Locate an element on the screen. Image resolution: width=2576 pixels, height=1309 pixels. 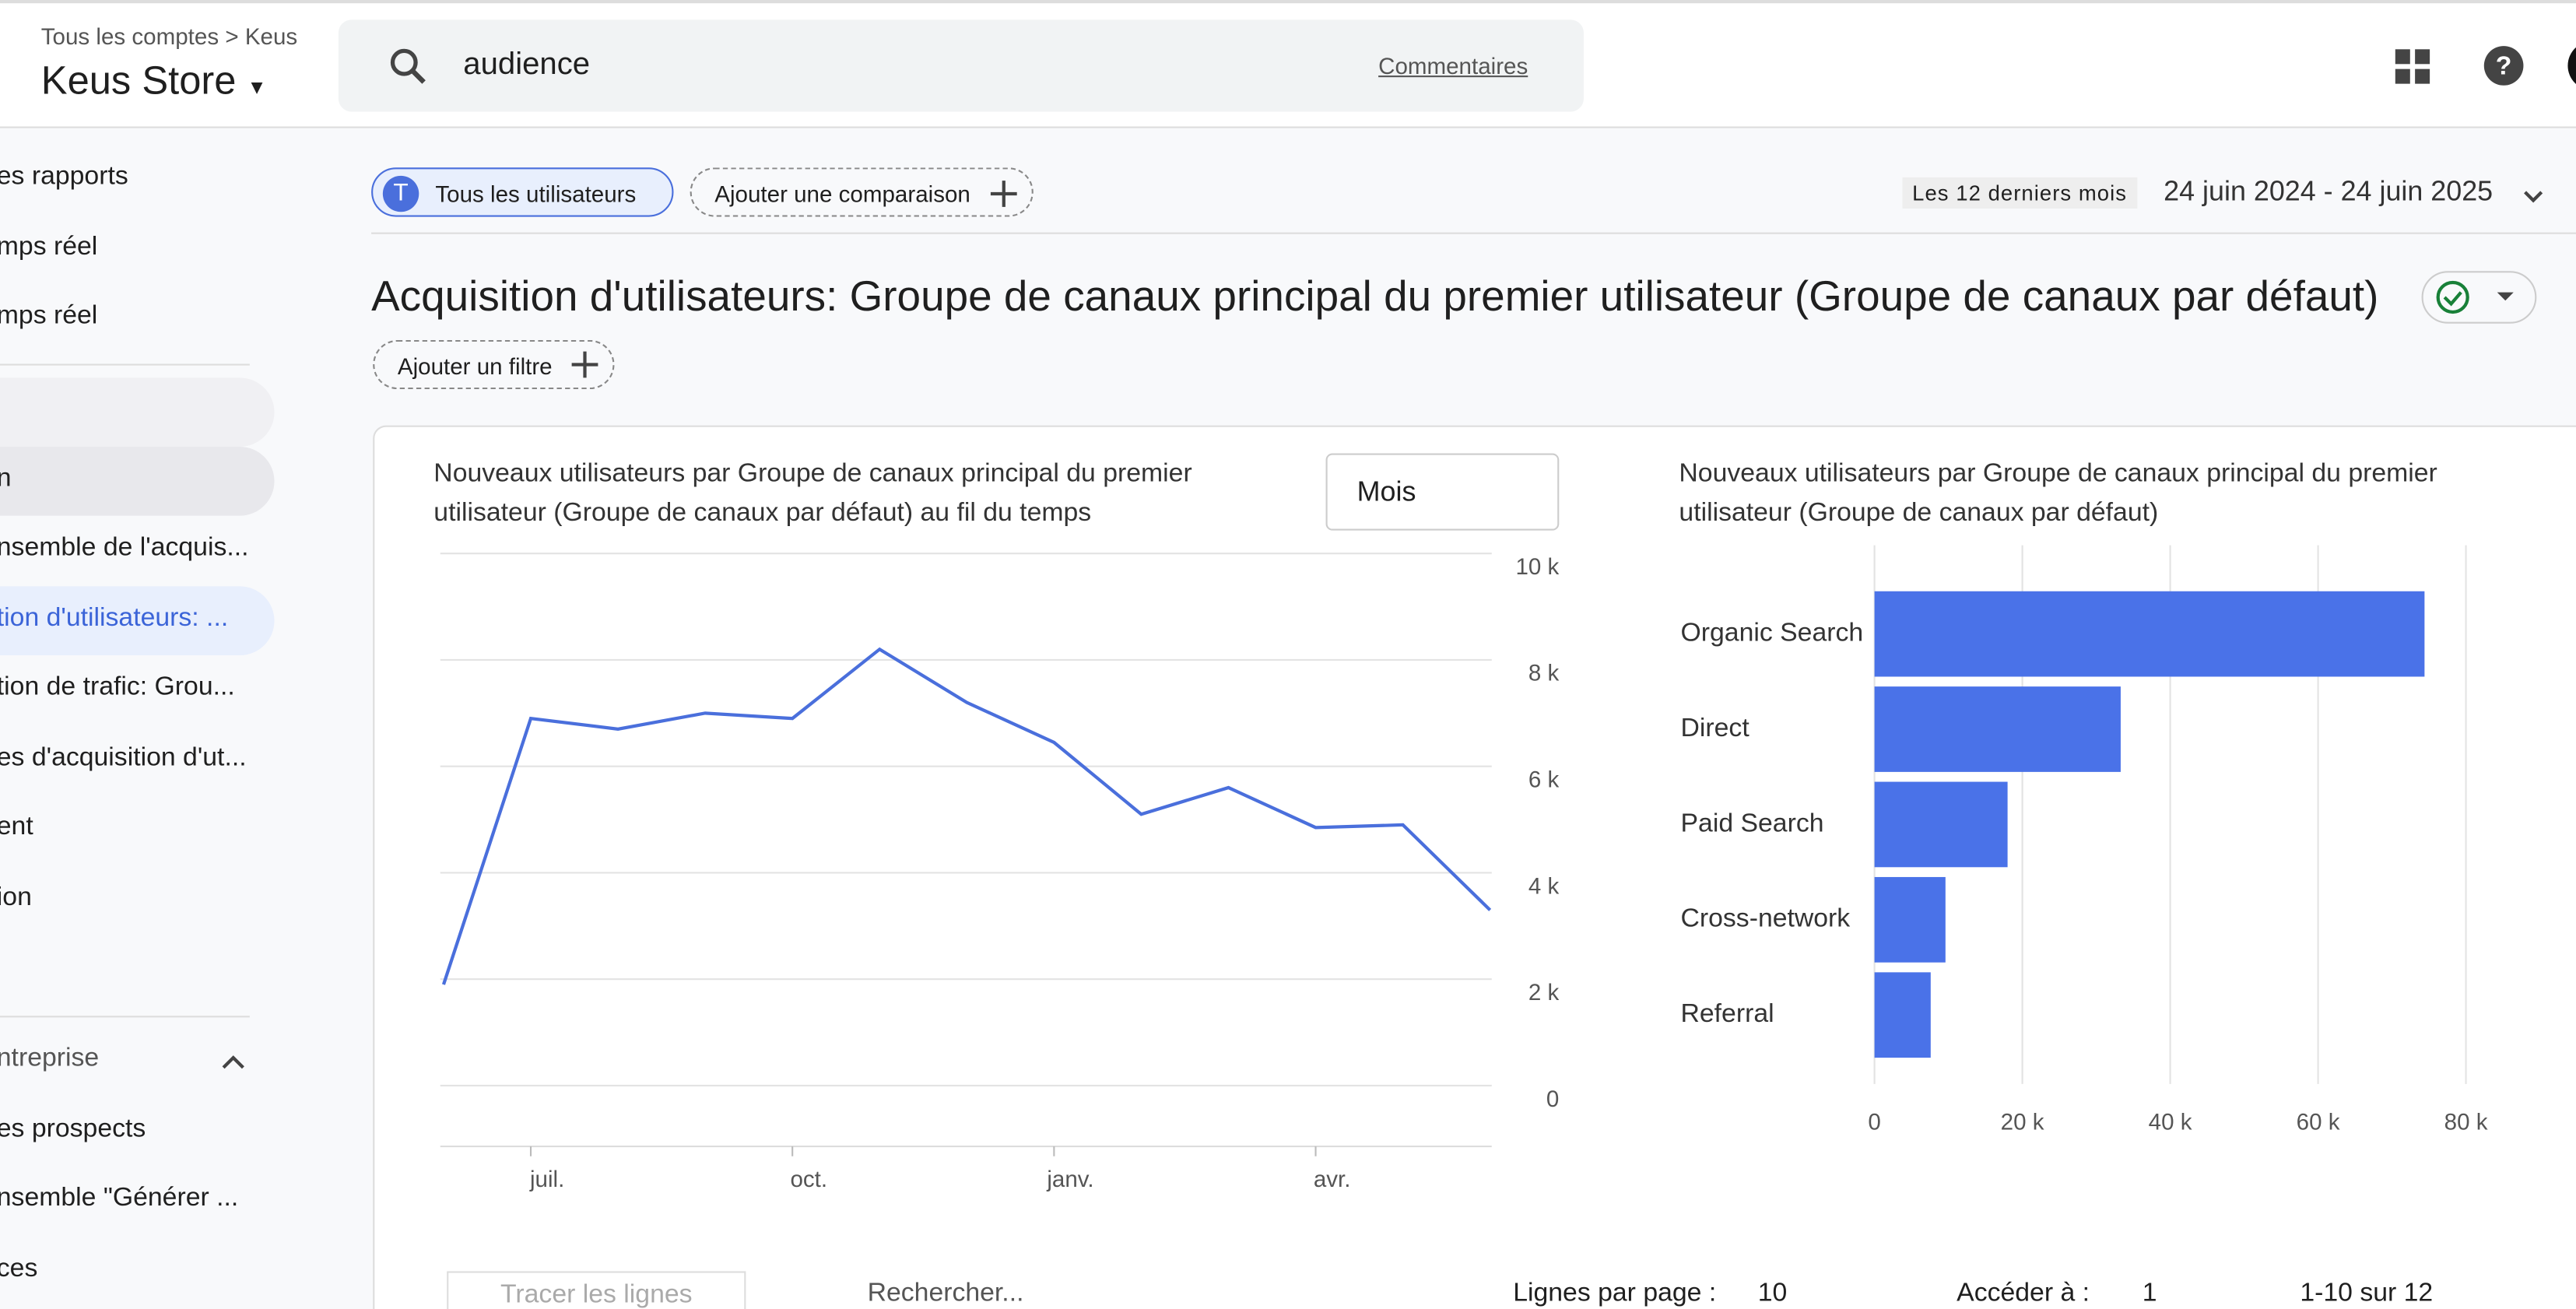
plot-rows-button: Tracer les lignes is located at coordinates (597, 1290).